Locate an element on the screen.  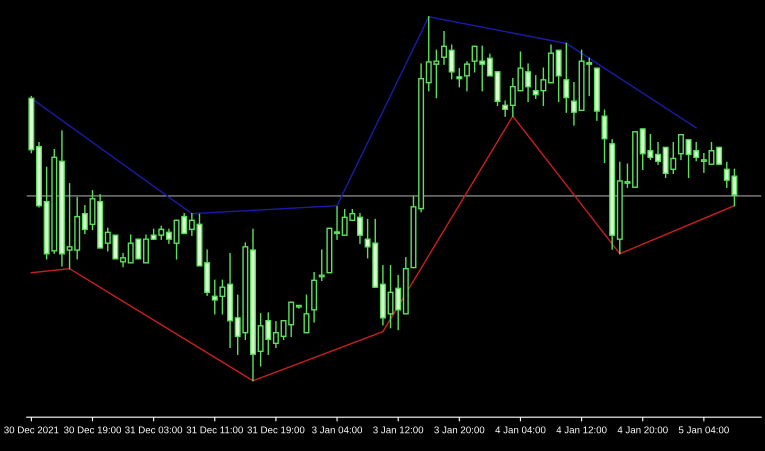
x-tick-label: 4 Jan 12:00 is located at coordinates (581, 430).